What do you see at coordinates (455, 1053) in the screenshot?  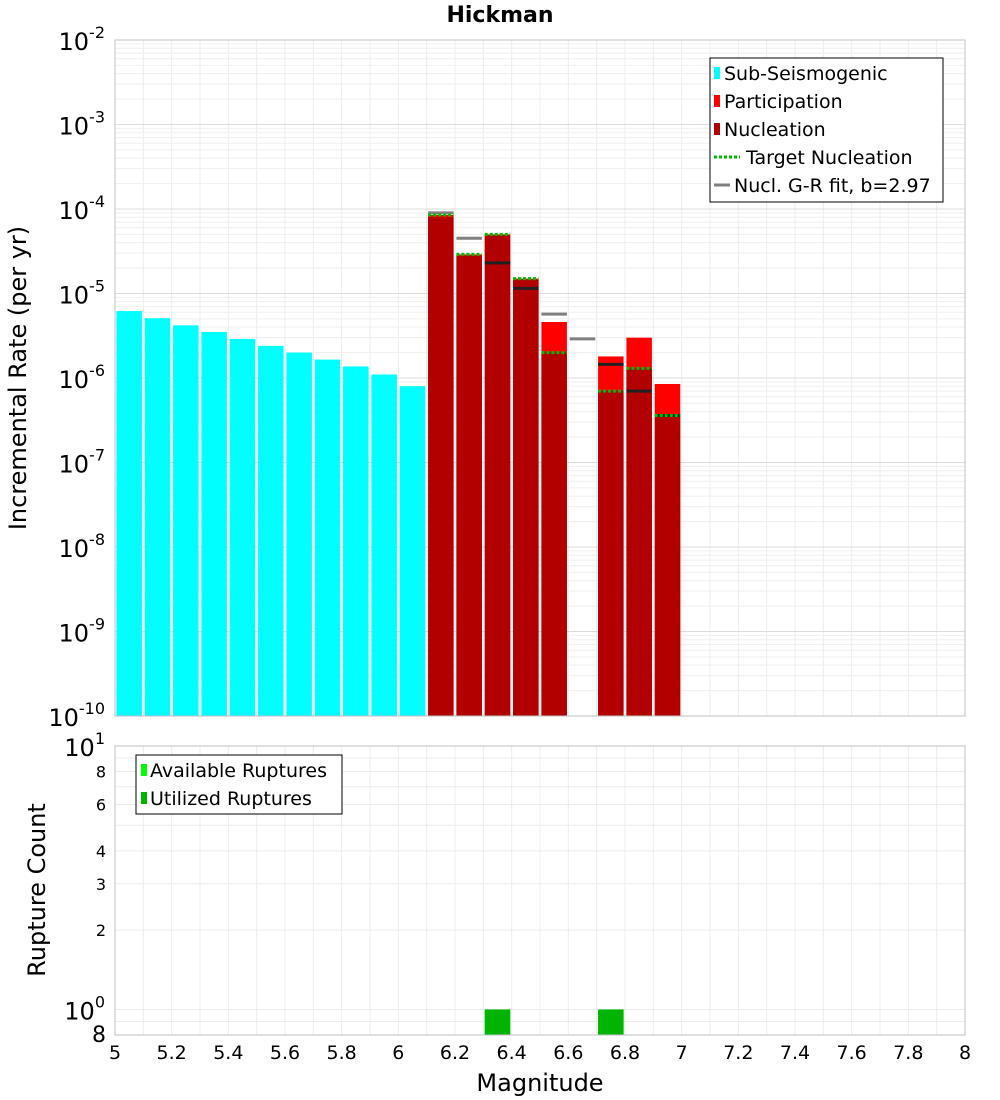 I see `x-tick-label: 6.2` at bounding box center [455, 1053].